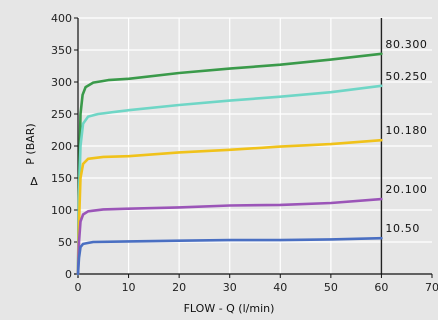 This screenshot has width=438, height=320. Describe the element at coordinates (61, 146) in the screenshot. I see `y-tick-label-200: 200` at that location.